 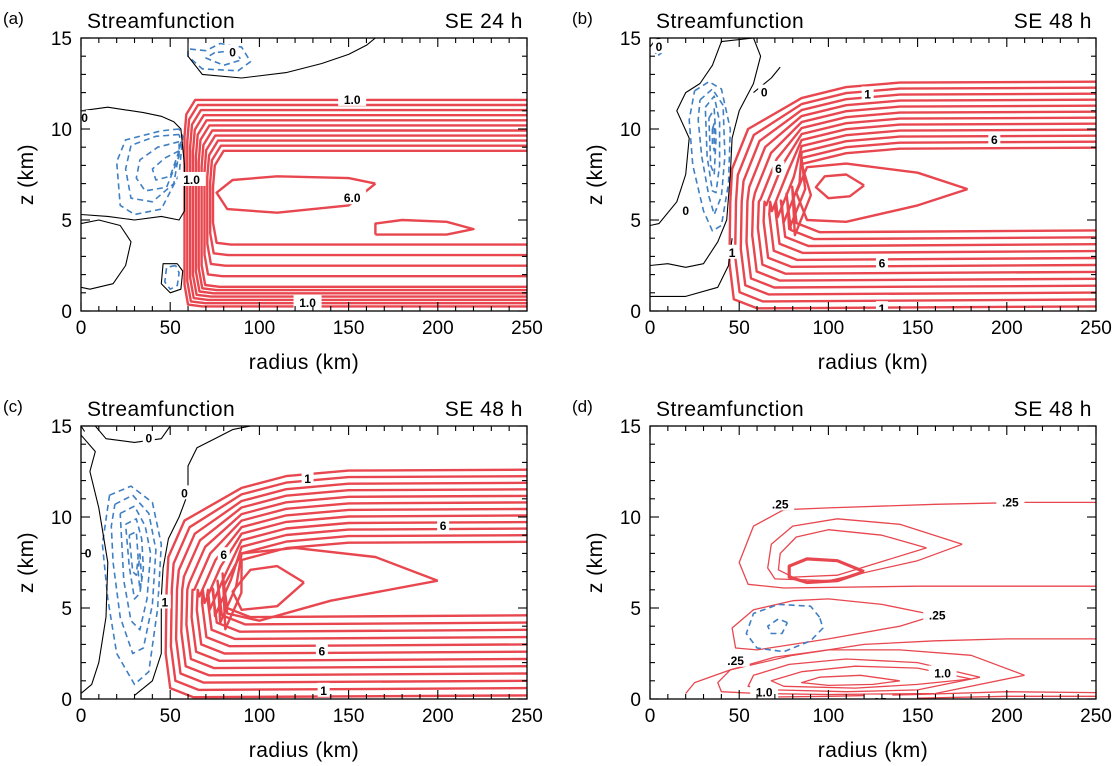 What do you see at coordinates (1096, 328) in the screenshot?
I see `x-tick-label: 250` at bounding box center [1096, 328].